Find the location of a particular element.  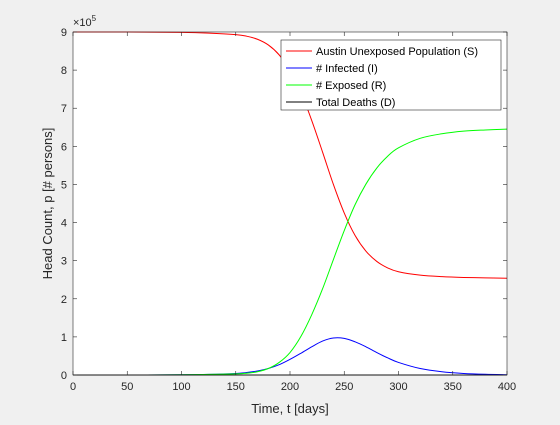

y-tick-label: 5 is located at coordinates (64, 185).